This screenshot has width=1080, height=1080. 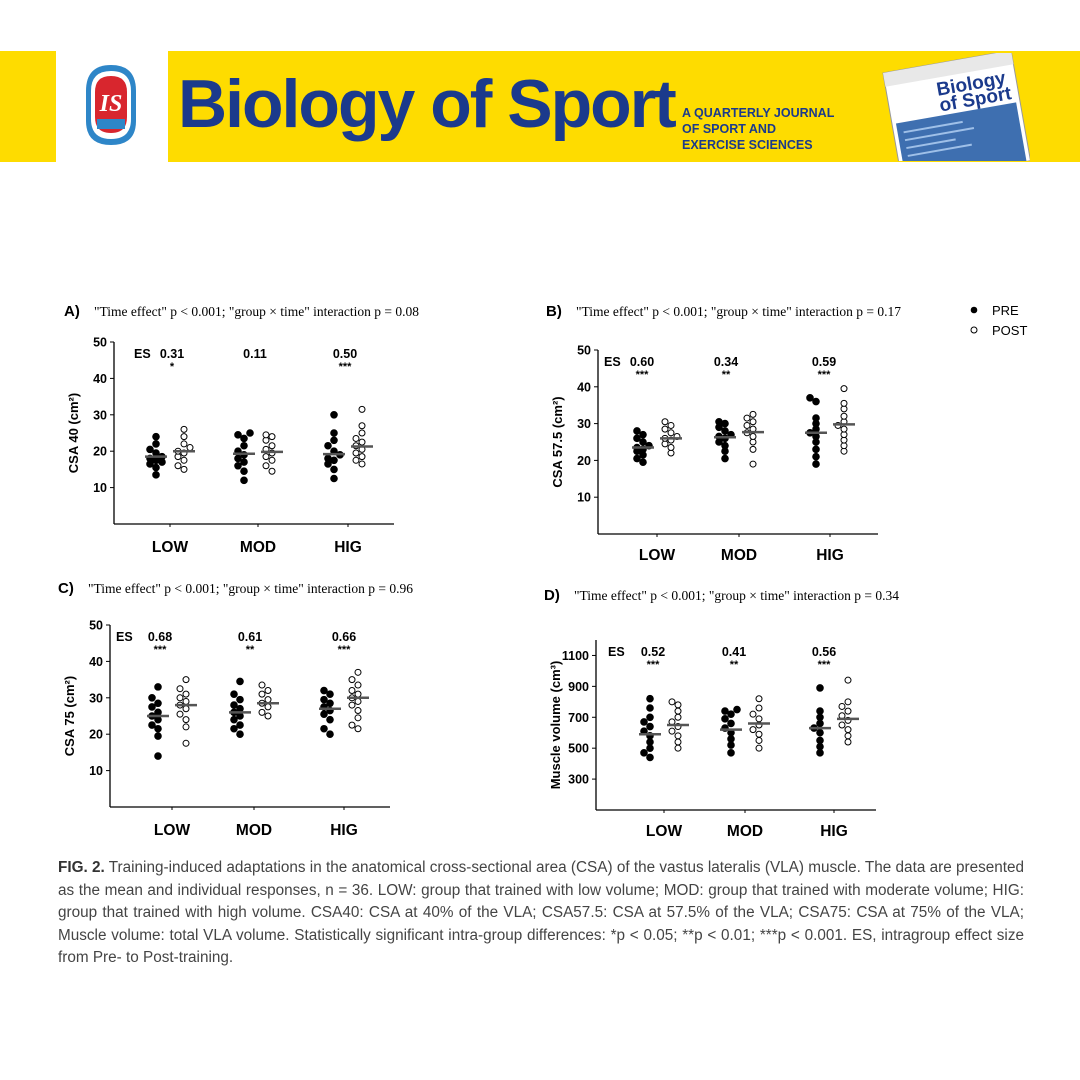 What do you see at coordinates (255, 354) in the screenshot?
I see `effect-size-label: 0.11` at bounding box center [255, 354].